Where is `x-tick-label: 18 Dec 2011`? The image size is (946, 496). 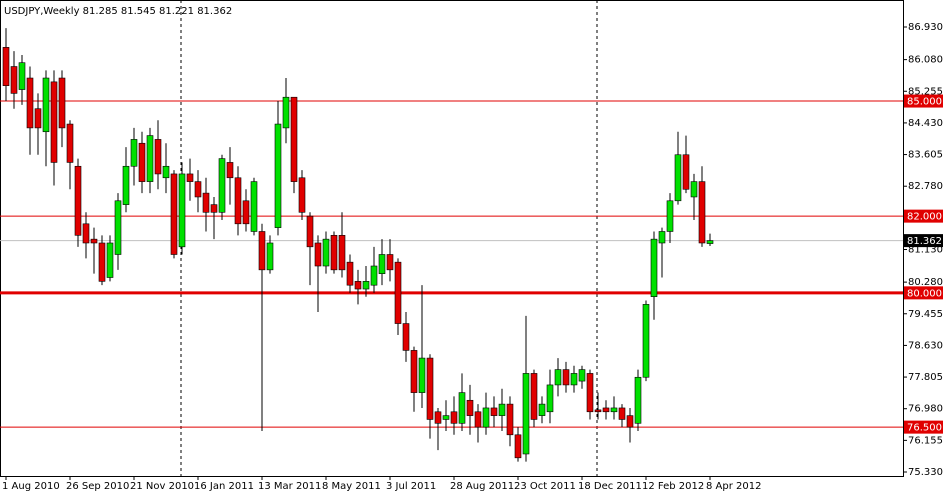
x-tick-label: 18 Dec 2011 is located at coordinates (610, 486).